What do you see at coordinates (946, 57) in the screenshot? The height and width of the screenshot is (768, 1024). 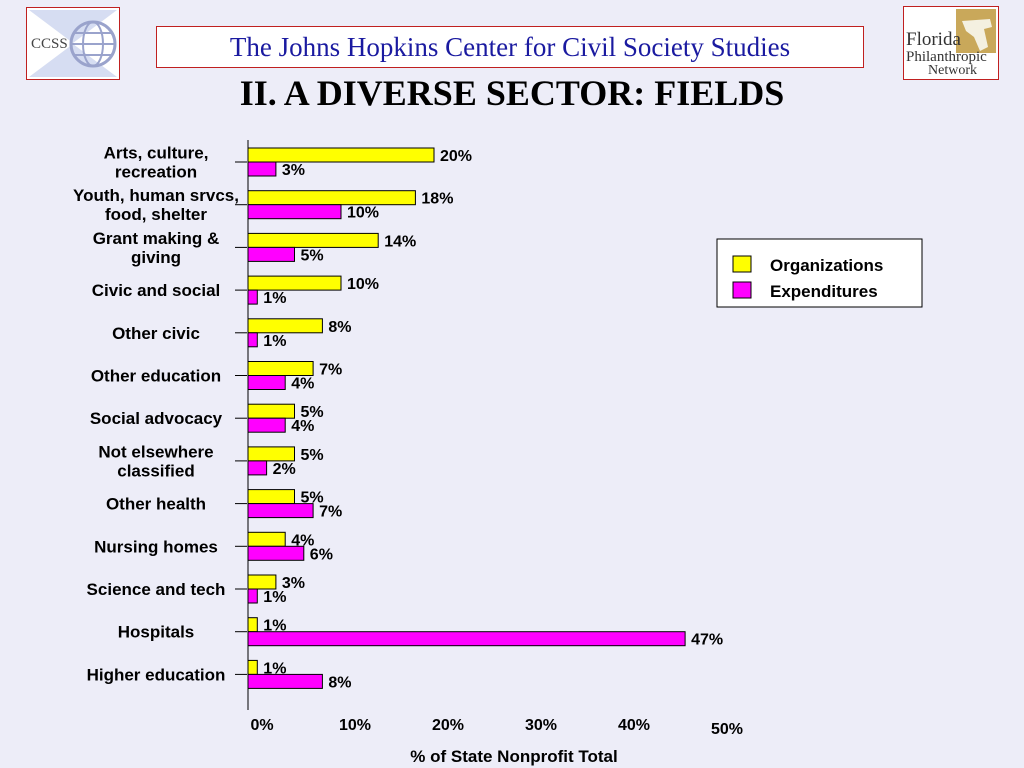 I see `logo-line-philanthropic: Philanthropic` at bounding box center [946, 57].